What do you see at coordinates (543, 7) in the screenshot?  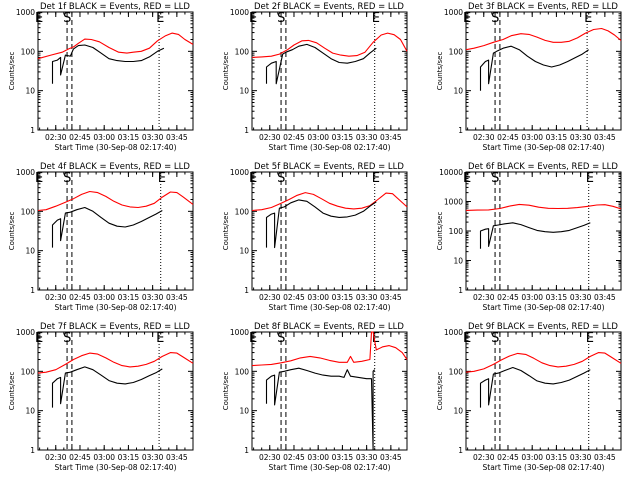 I see `panel-title: Det 3f BLACK = Events, RED = LLD` at bounding box center [543, 7].